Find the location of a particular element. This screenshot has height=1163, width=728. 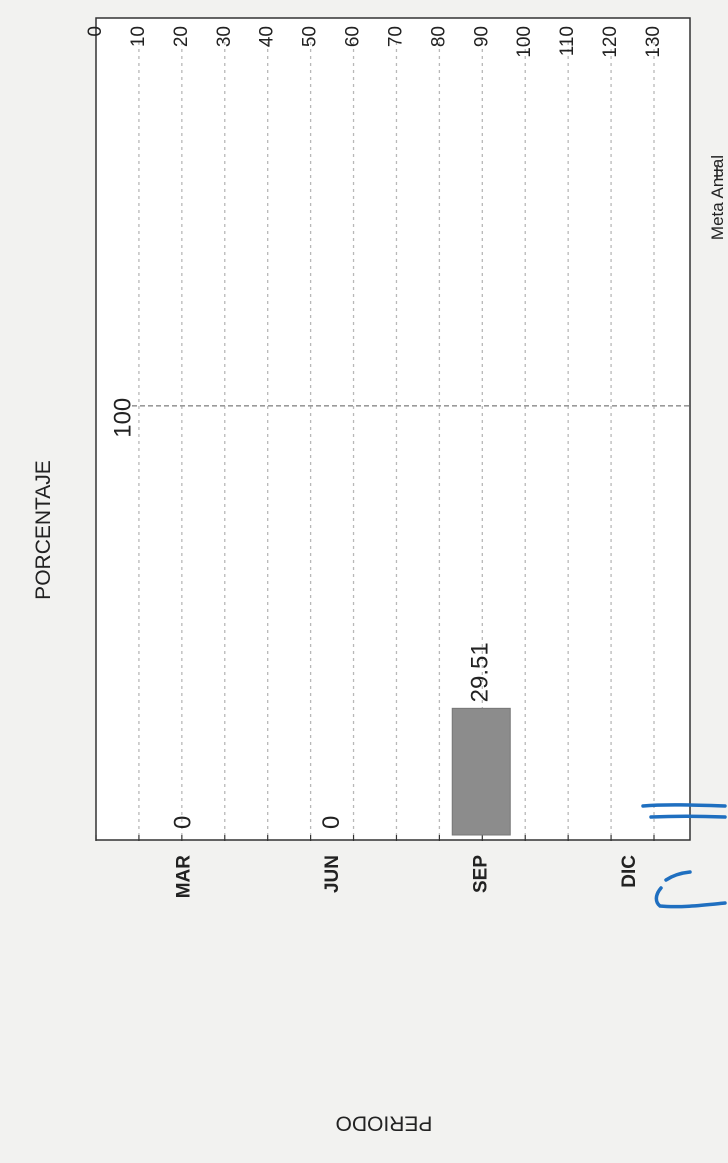

tick-label-90: 90 is located at coordinates (481, 36).